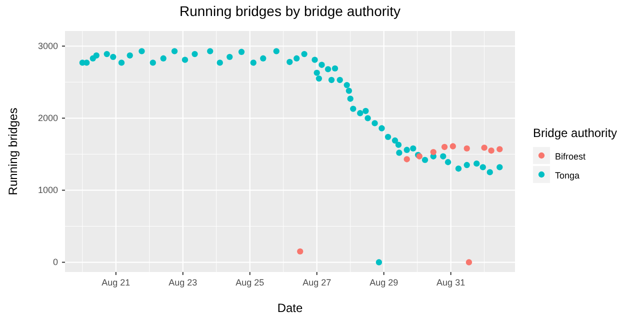 This screenshot has height=320, width=640. What do you see at coordinates (317, 282) in the screenshot?
I see `x-tick-label: Aug 27` at bounding box center [317, 282].